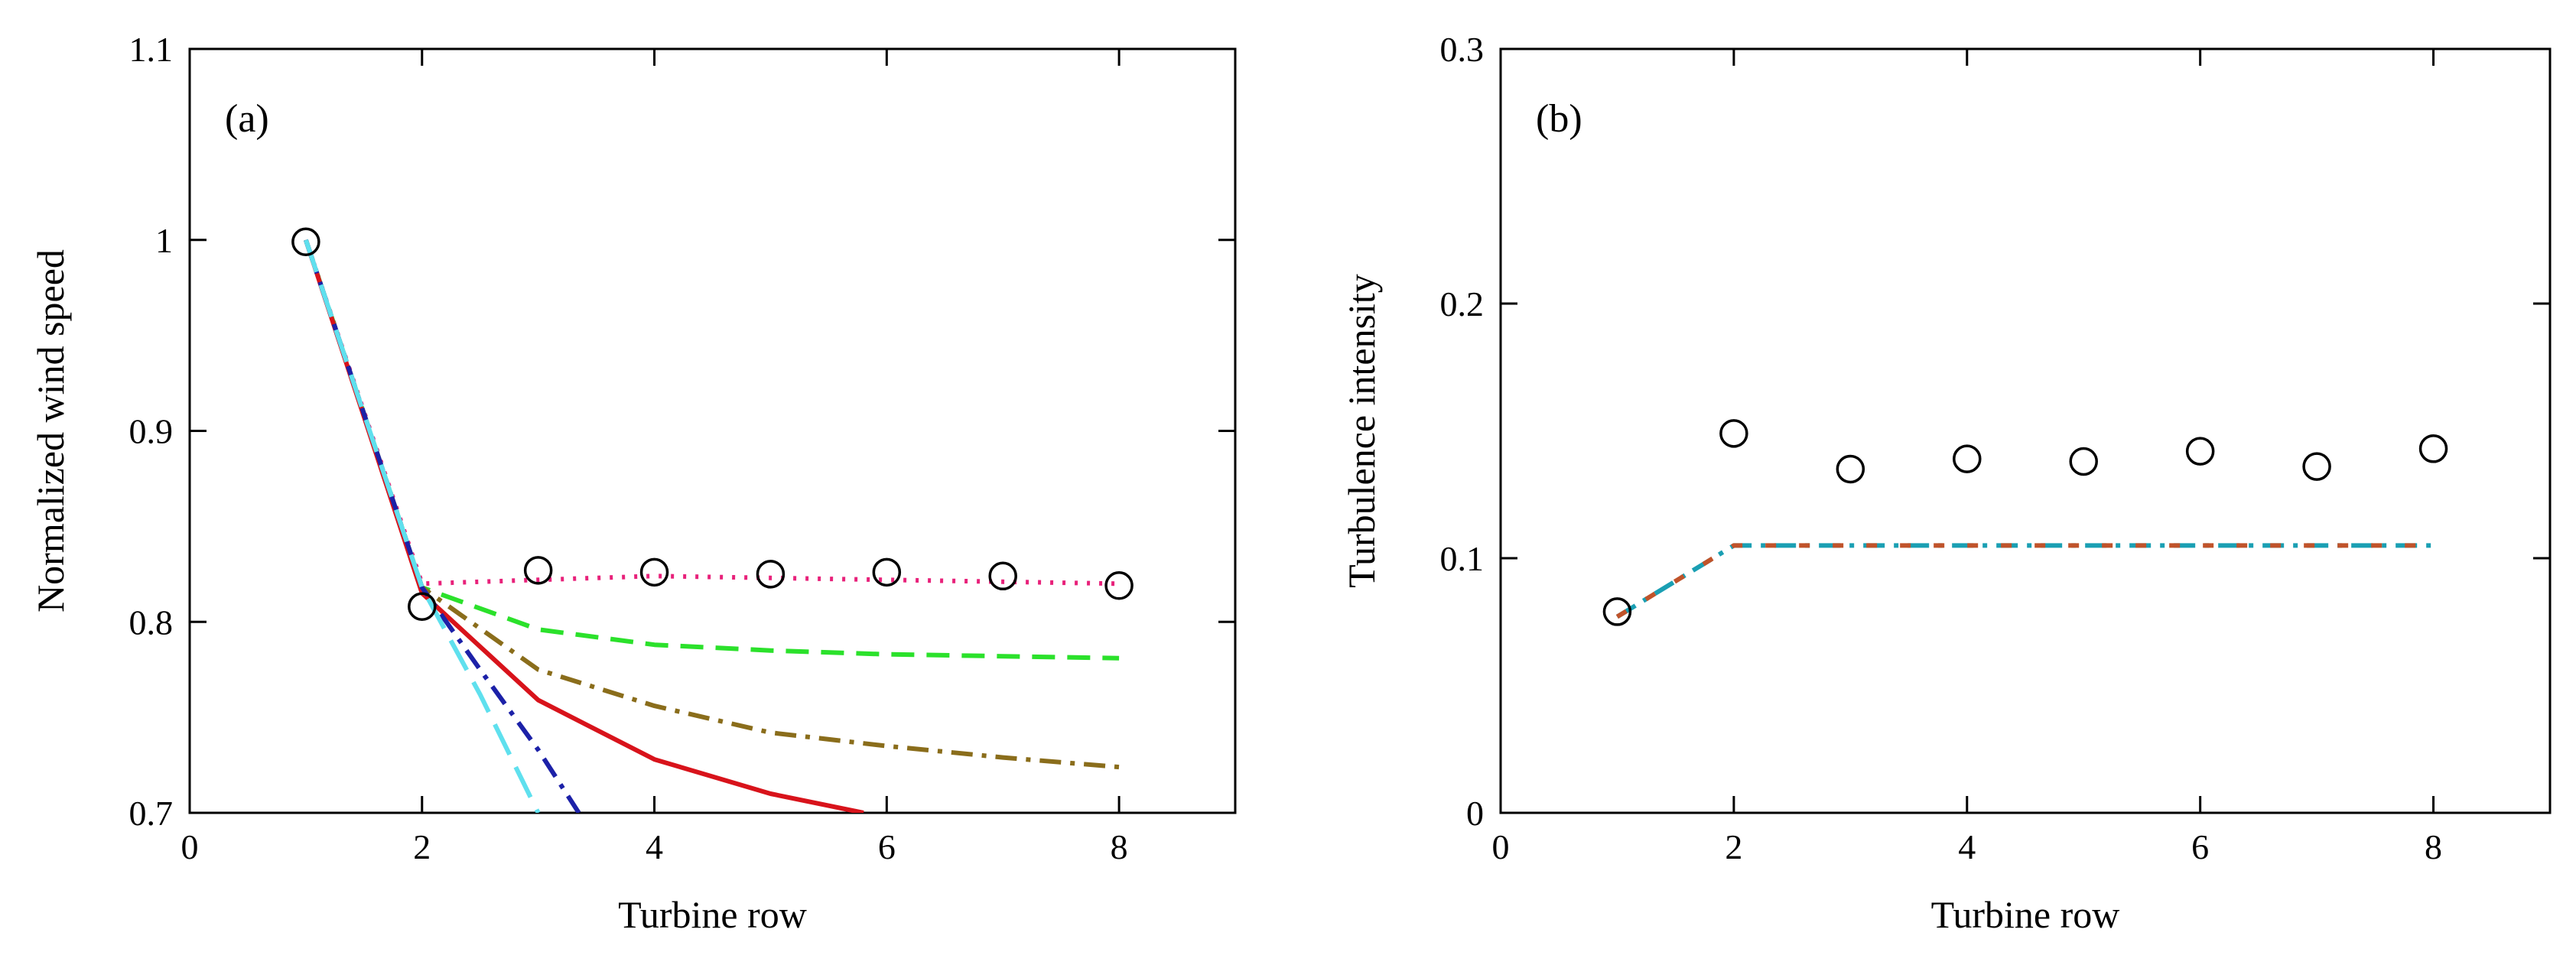  What do you see at coordinates (164, 241) in the screenshot?
I see `y-tick-label: 1` at bounding box center [164, 241].